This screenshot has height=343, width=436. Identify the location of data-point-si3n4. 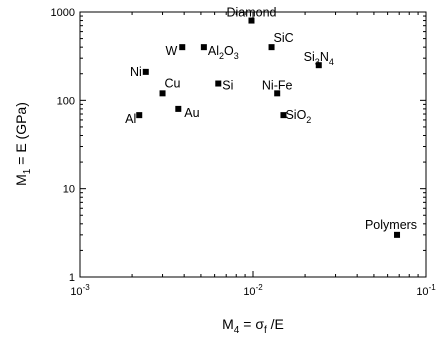
(318, 65).